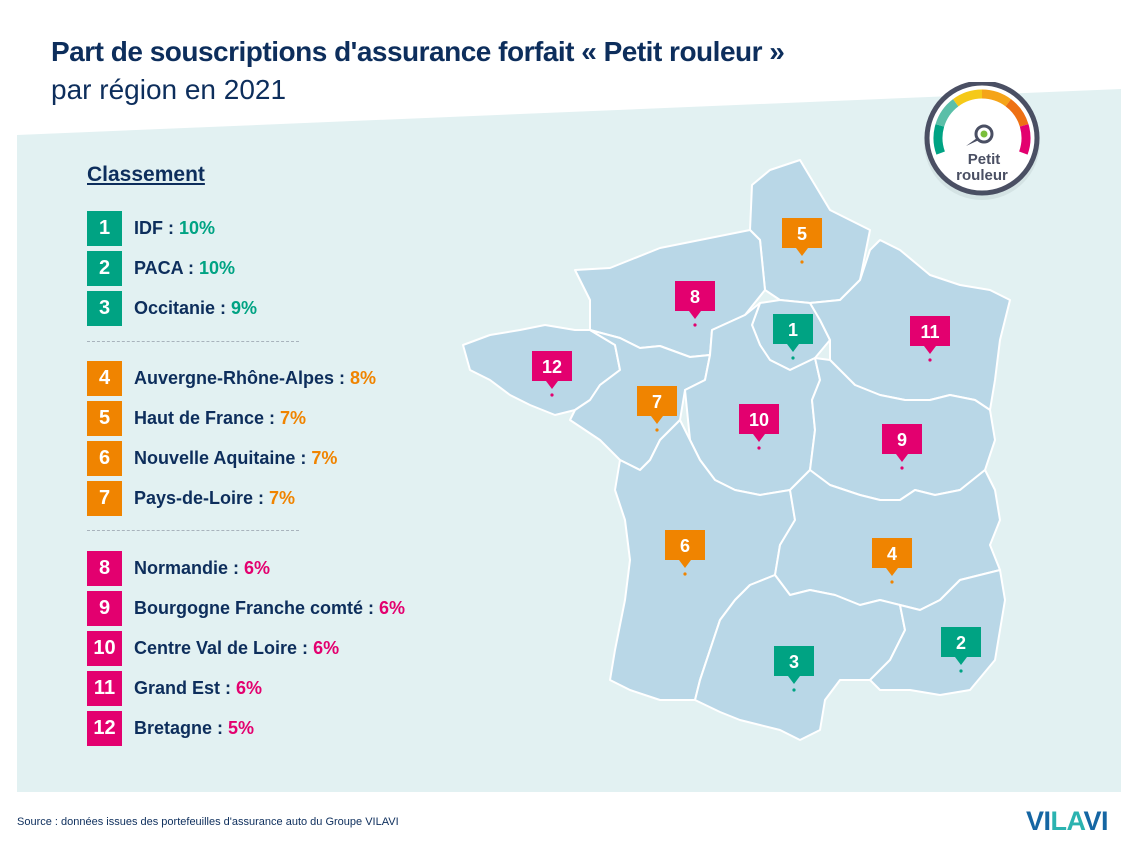 The image size is (1138, 858). I want to click on legend-label: Haut de France : 7%, so click(220, 418).